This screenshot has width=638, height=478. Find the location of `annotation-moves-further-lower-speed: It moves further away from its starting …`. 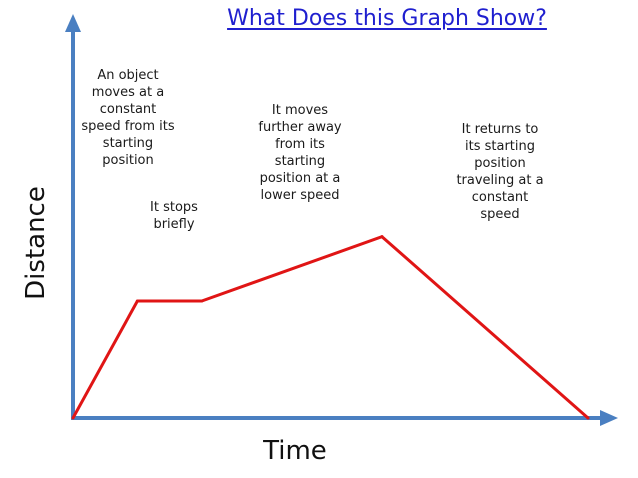

annotation-moves-further-lower-speed: It moves further away from its starting … is located at coordinates (300, 153).